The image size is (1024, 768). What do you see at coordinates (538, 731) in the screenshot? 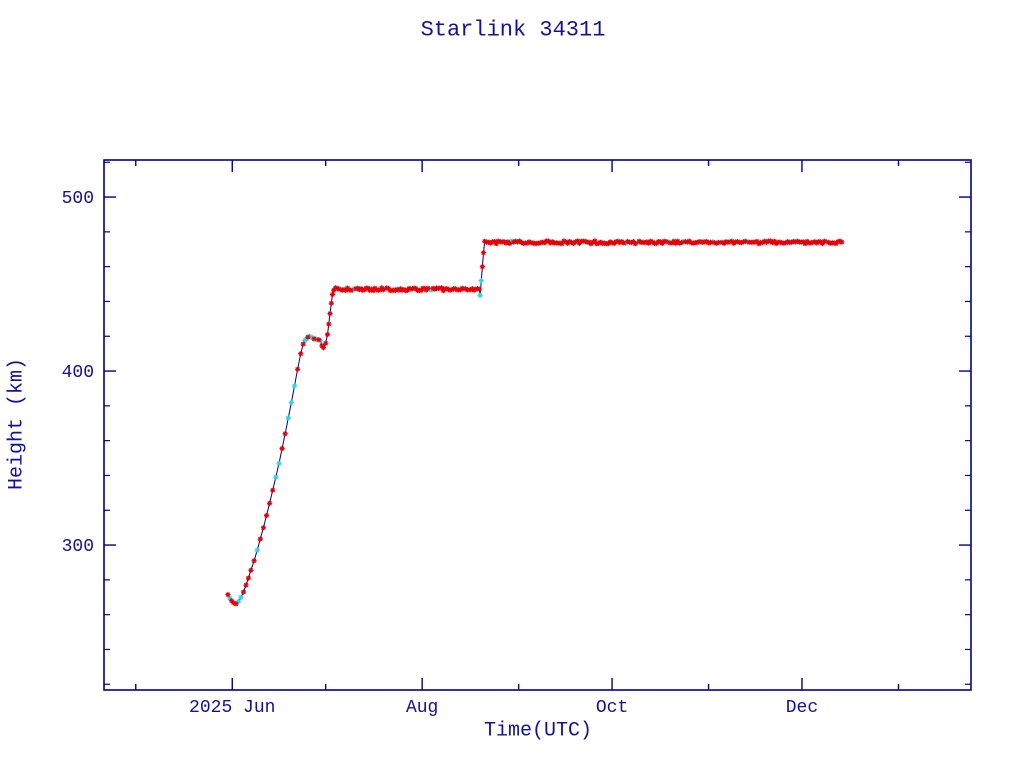
I see `x-axis-title: Time(UTC)` at bounding box center [538, 731].